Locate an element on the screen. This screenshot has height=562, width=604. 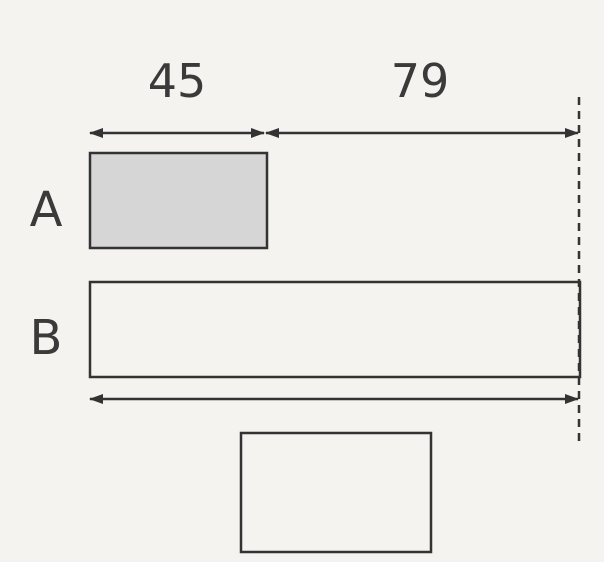
dimension-label-79: 79 is located at coordinates (420, 81).